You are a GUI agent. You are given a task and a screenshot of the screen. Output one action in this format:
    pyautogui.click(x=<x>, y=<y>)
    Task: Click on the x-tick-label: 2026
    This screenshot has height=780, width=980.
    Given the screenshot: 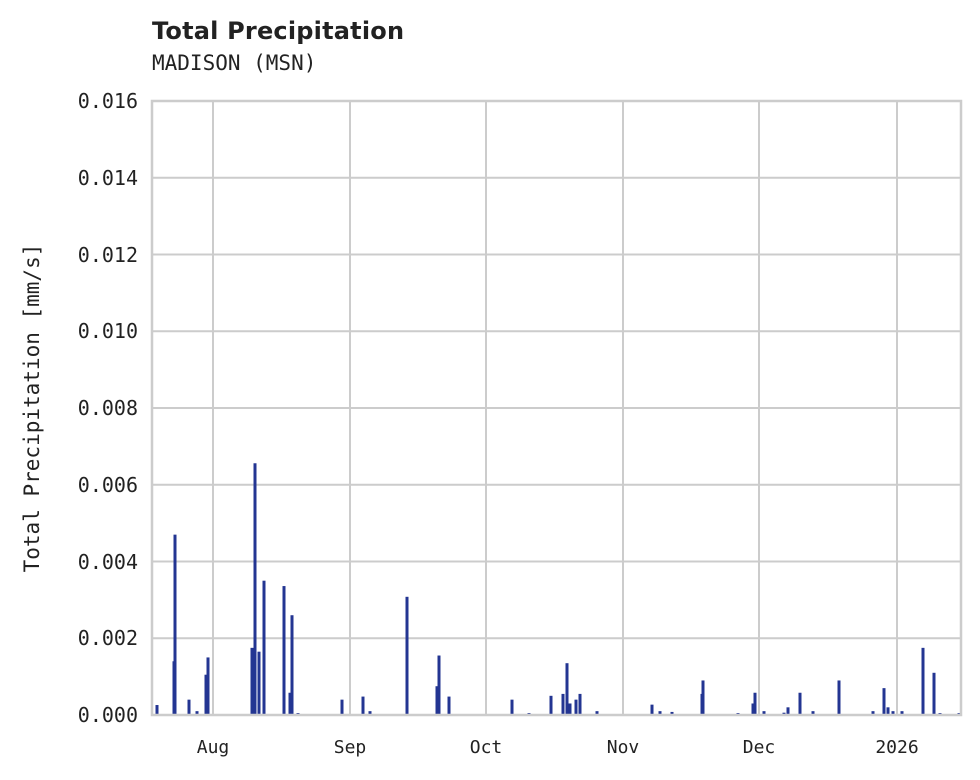 What is the action you would take?
    pyautogui.click(x=897, y=747)
    